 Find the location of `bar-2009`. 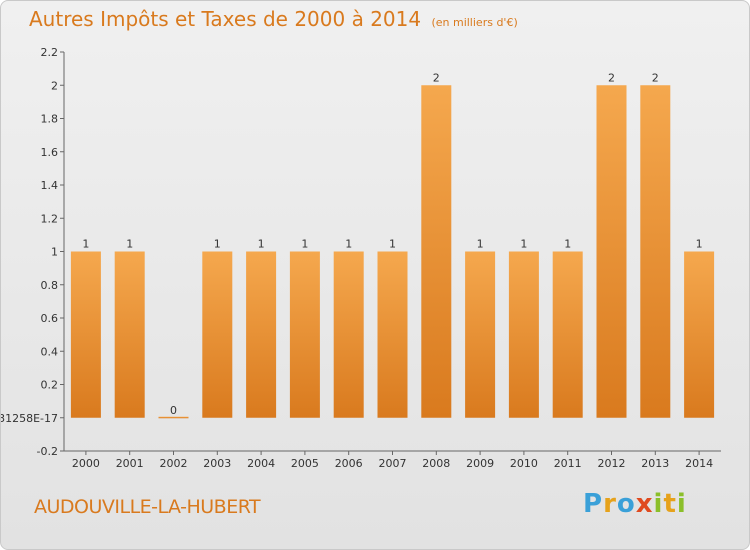

bar-2009 is located at coordinates (480, 334).